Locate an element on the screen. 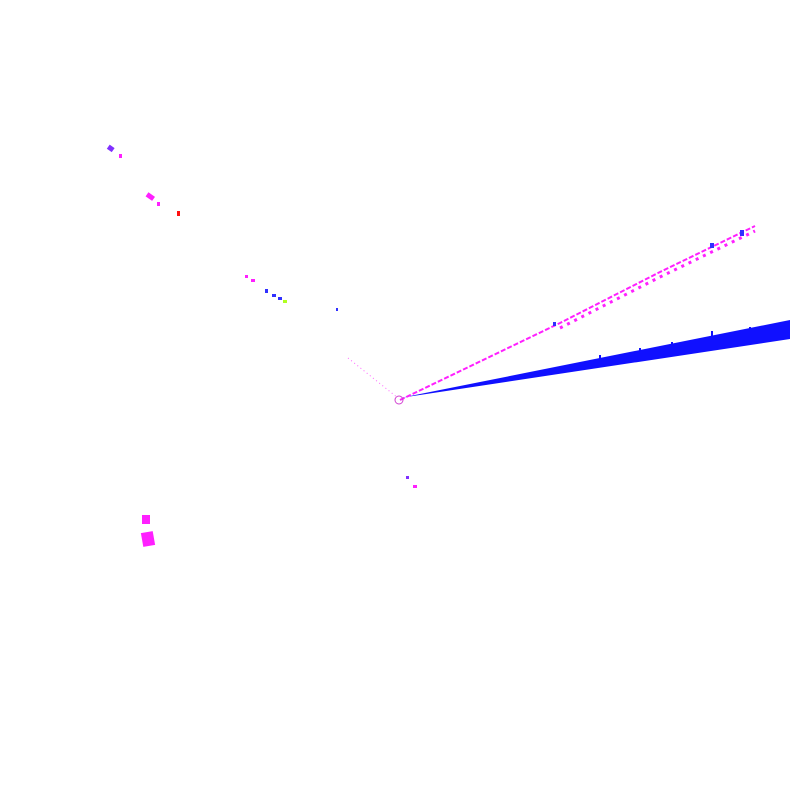 The width and height of the screenshot is (800, 800). blue-point-band is located at coordinates (595, 359).